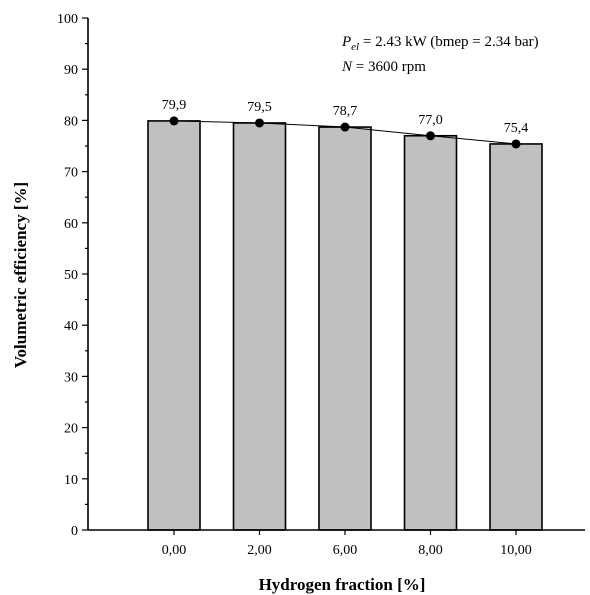 The height and width of the screenshot is (595, 590). I want to click on data-label: 78,7, so click(345, 111).